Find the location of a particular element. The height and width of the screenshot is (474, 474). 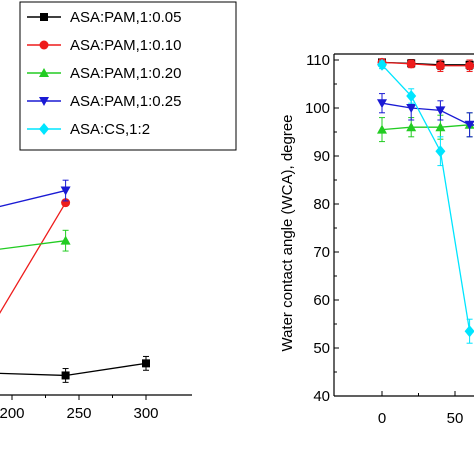

legend-label: ASA:PAM,1:0.05 is located at coordinates (125, 17).